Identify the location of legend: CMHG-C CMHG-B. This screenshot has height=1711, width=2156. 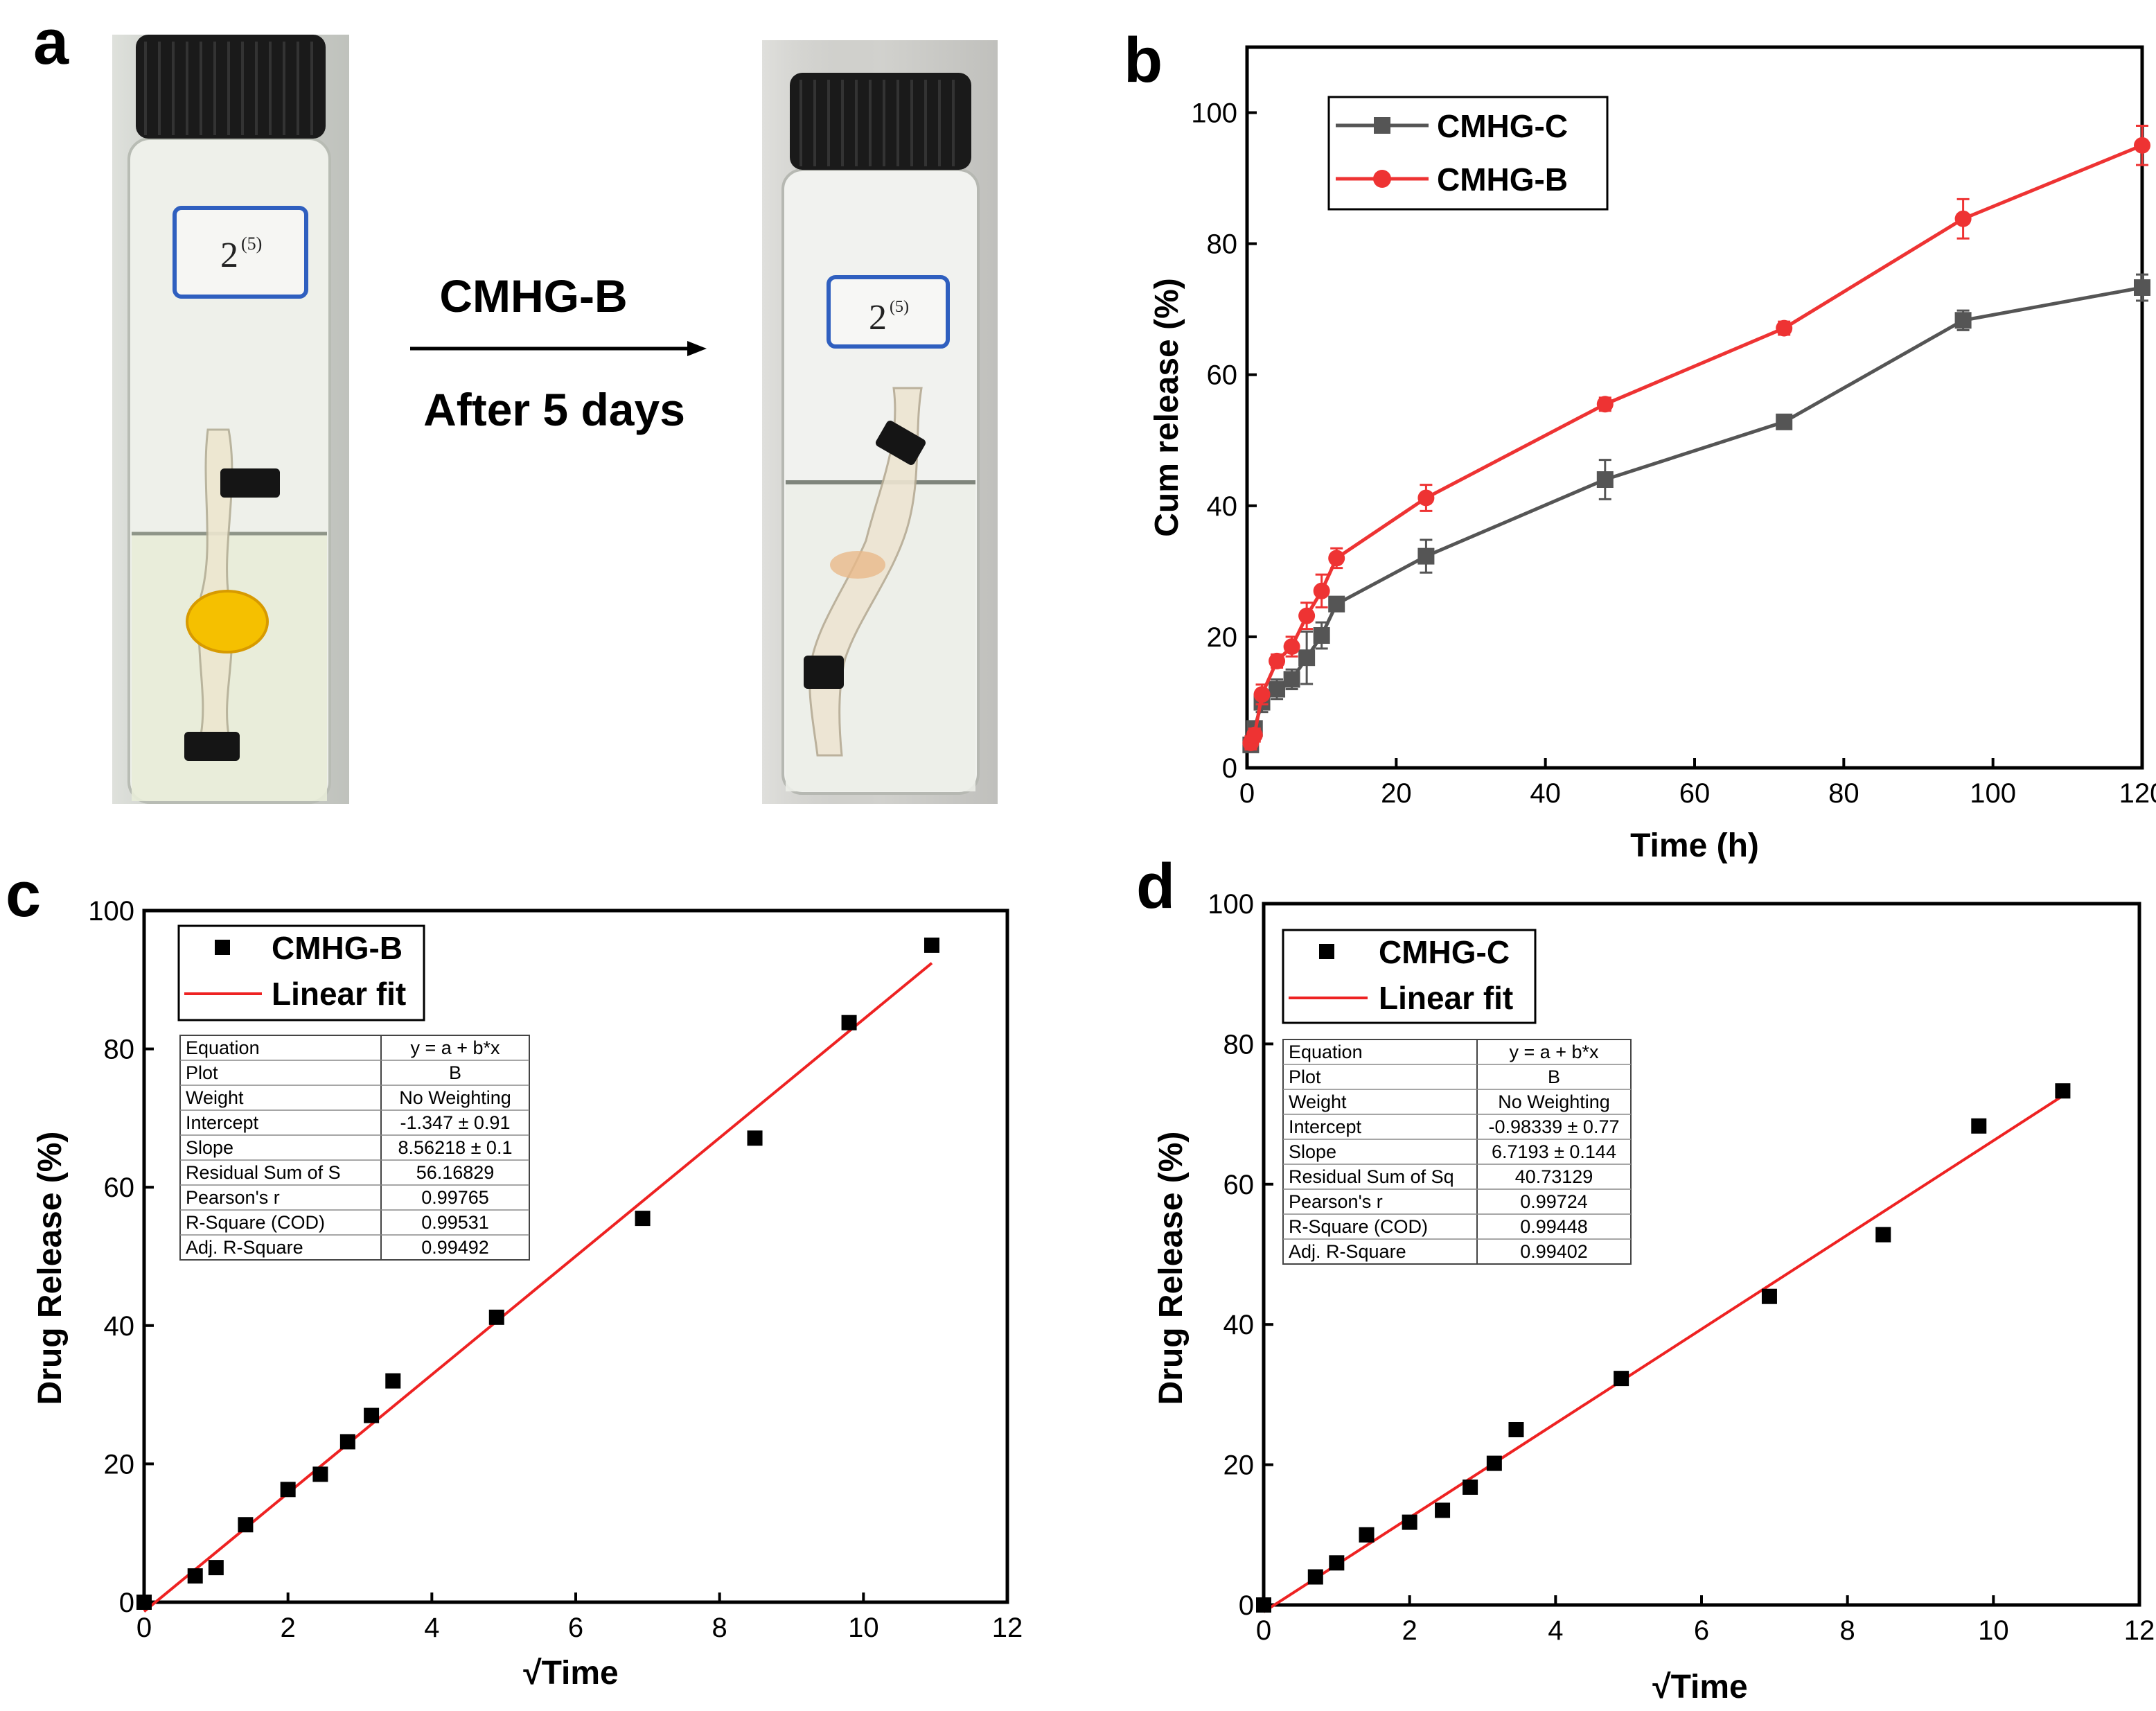
(1468, 153).